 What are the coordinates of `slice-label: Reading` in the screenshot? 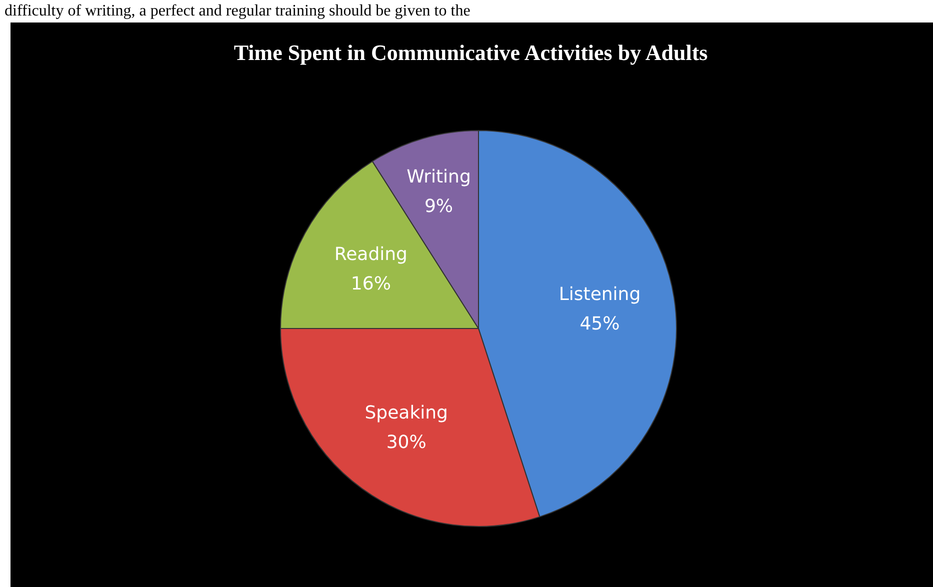 It's located at (371, 255).